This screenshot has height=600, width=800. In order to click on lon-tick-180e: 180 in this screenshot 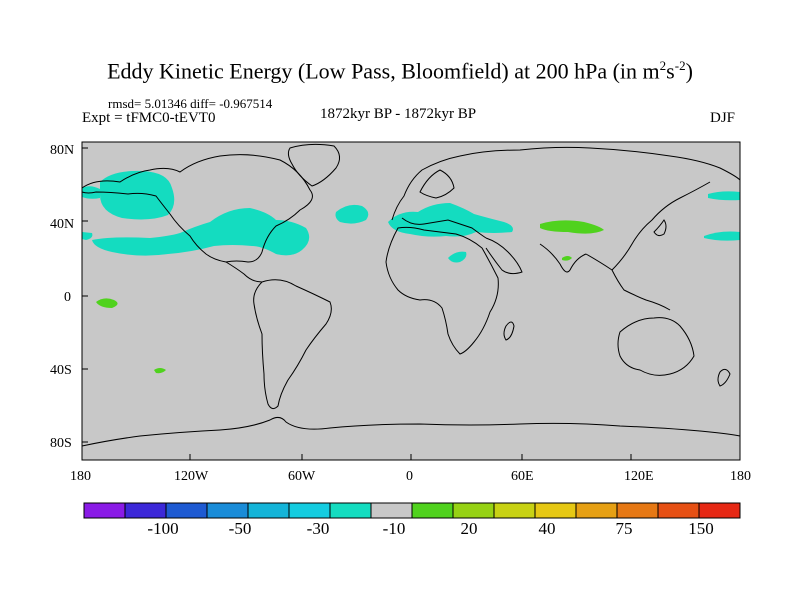, I will do `click(740, 476)`.